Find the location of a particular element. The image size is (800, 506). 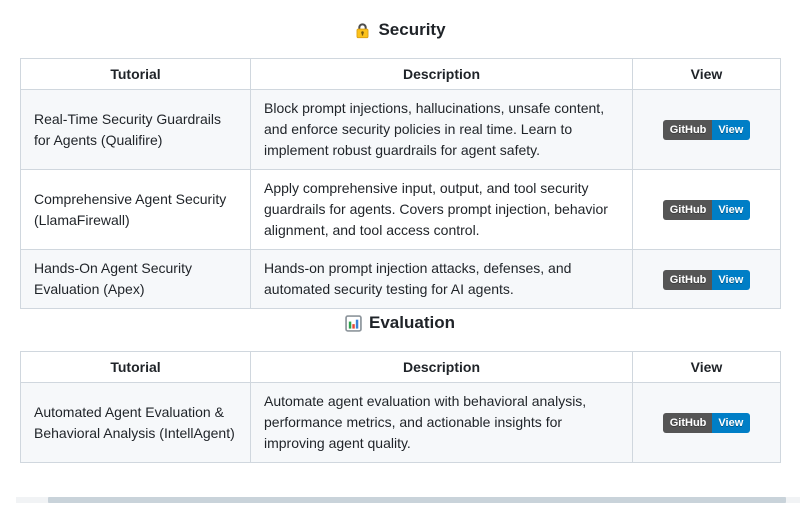

horizontal-scrollbar is located at coordinates (408, 500).